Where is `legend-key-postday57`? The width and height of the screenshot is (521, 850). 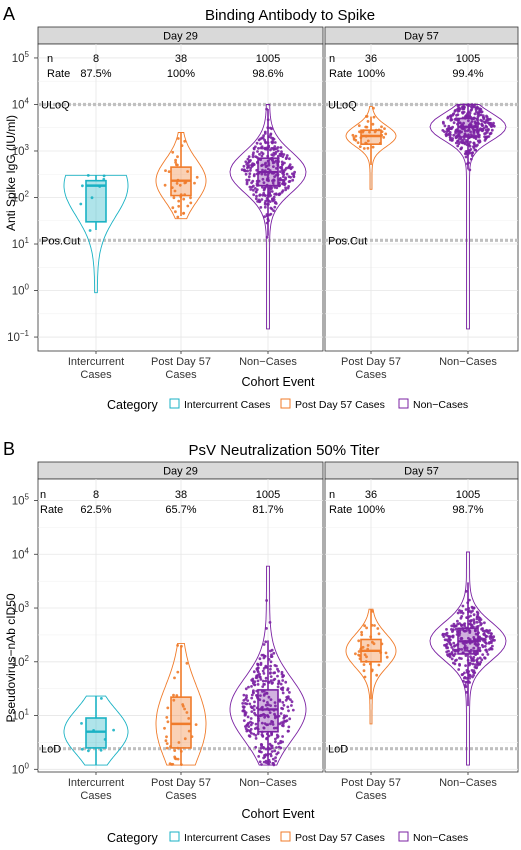
legend-key-postday57 is located at coordinates (285, 403).